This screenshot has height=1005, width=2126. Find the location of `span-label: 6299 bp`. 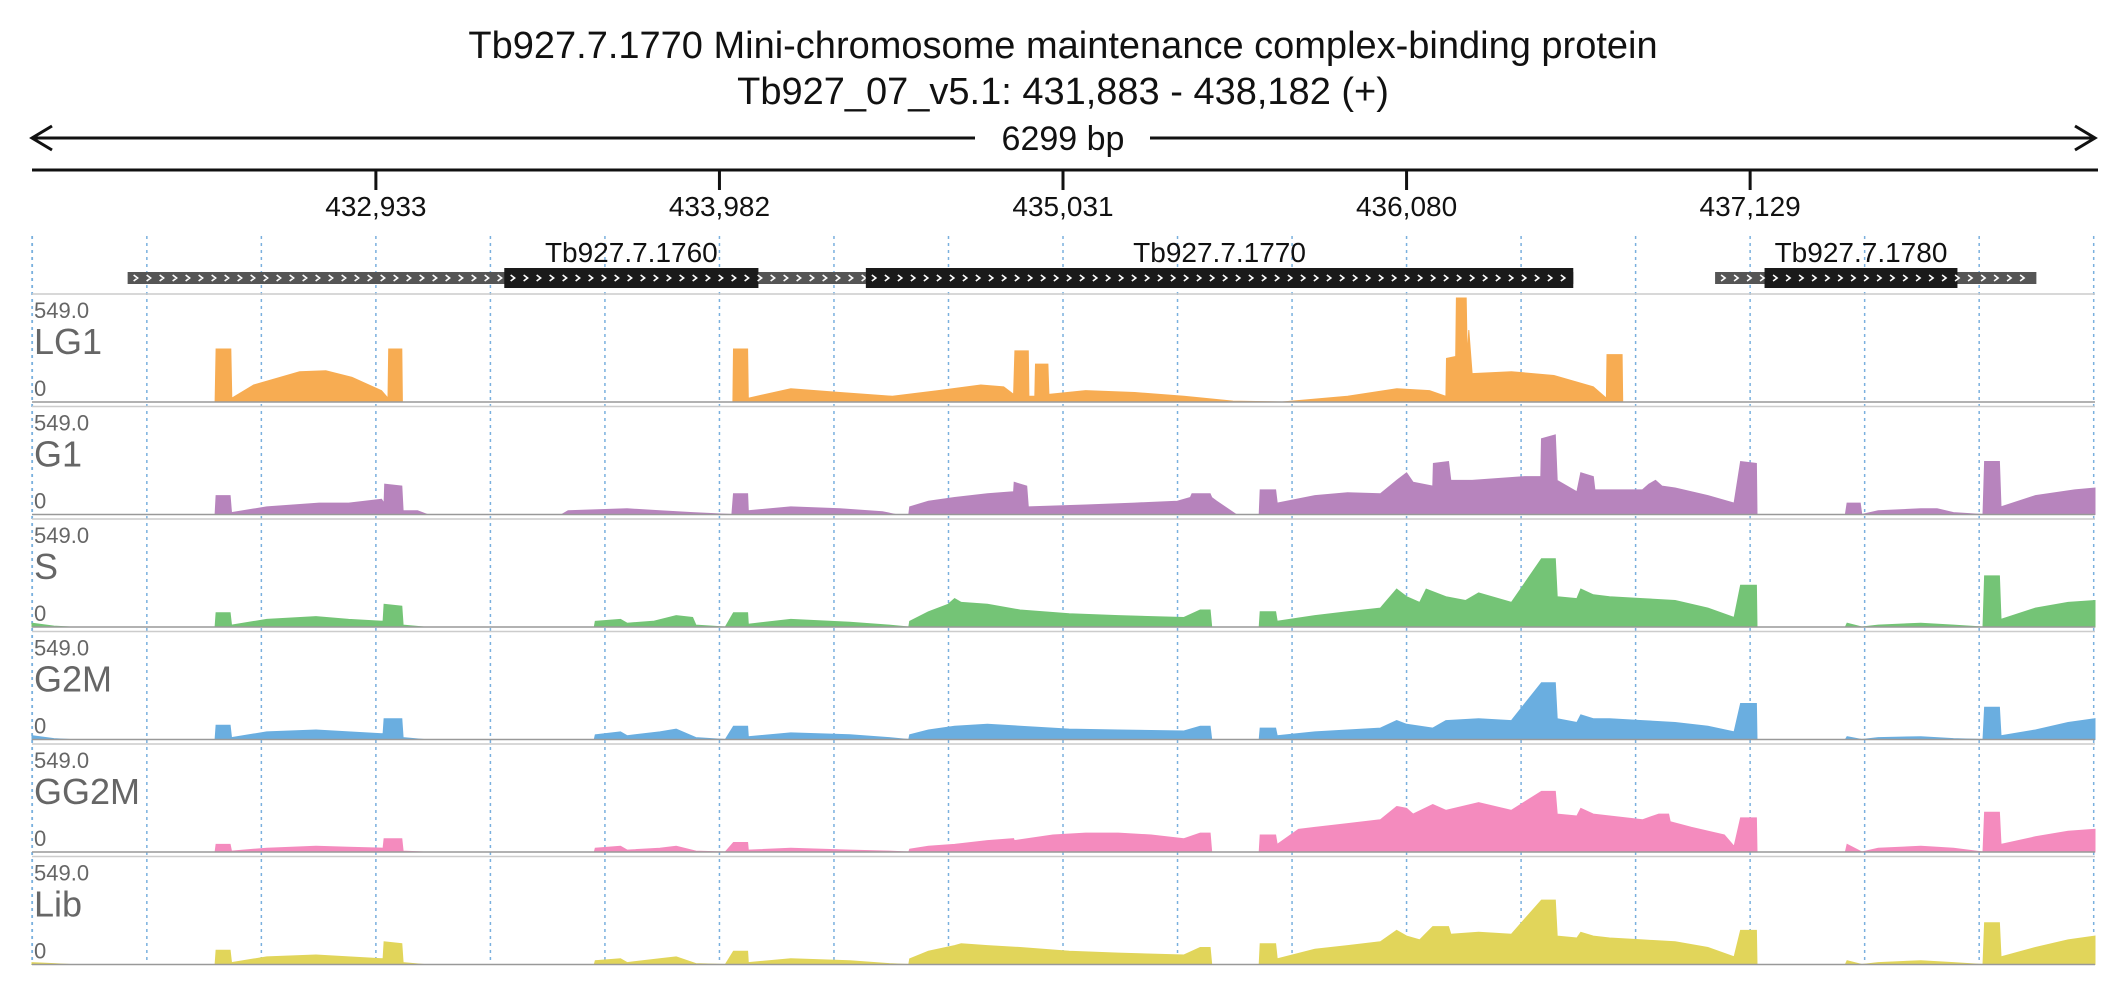

span-label: 6299 bp is located at coordinates (1063, 139).